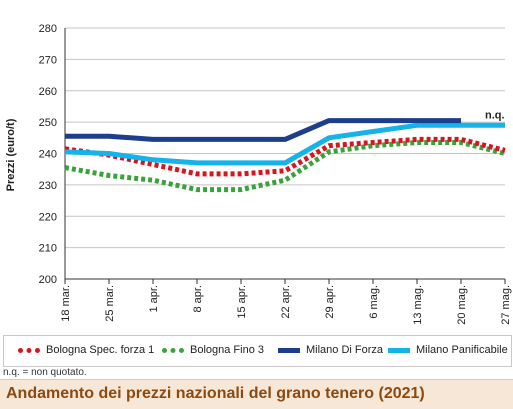 The width and height of the screenshot is (513, 409). What do you see at coordinates (48, 249) in the screenshot?
I see `y-tick-label: 210` at bounding box center [48, 249].